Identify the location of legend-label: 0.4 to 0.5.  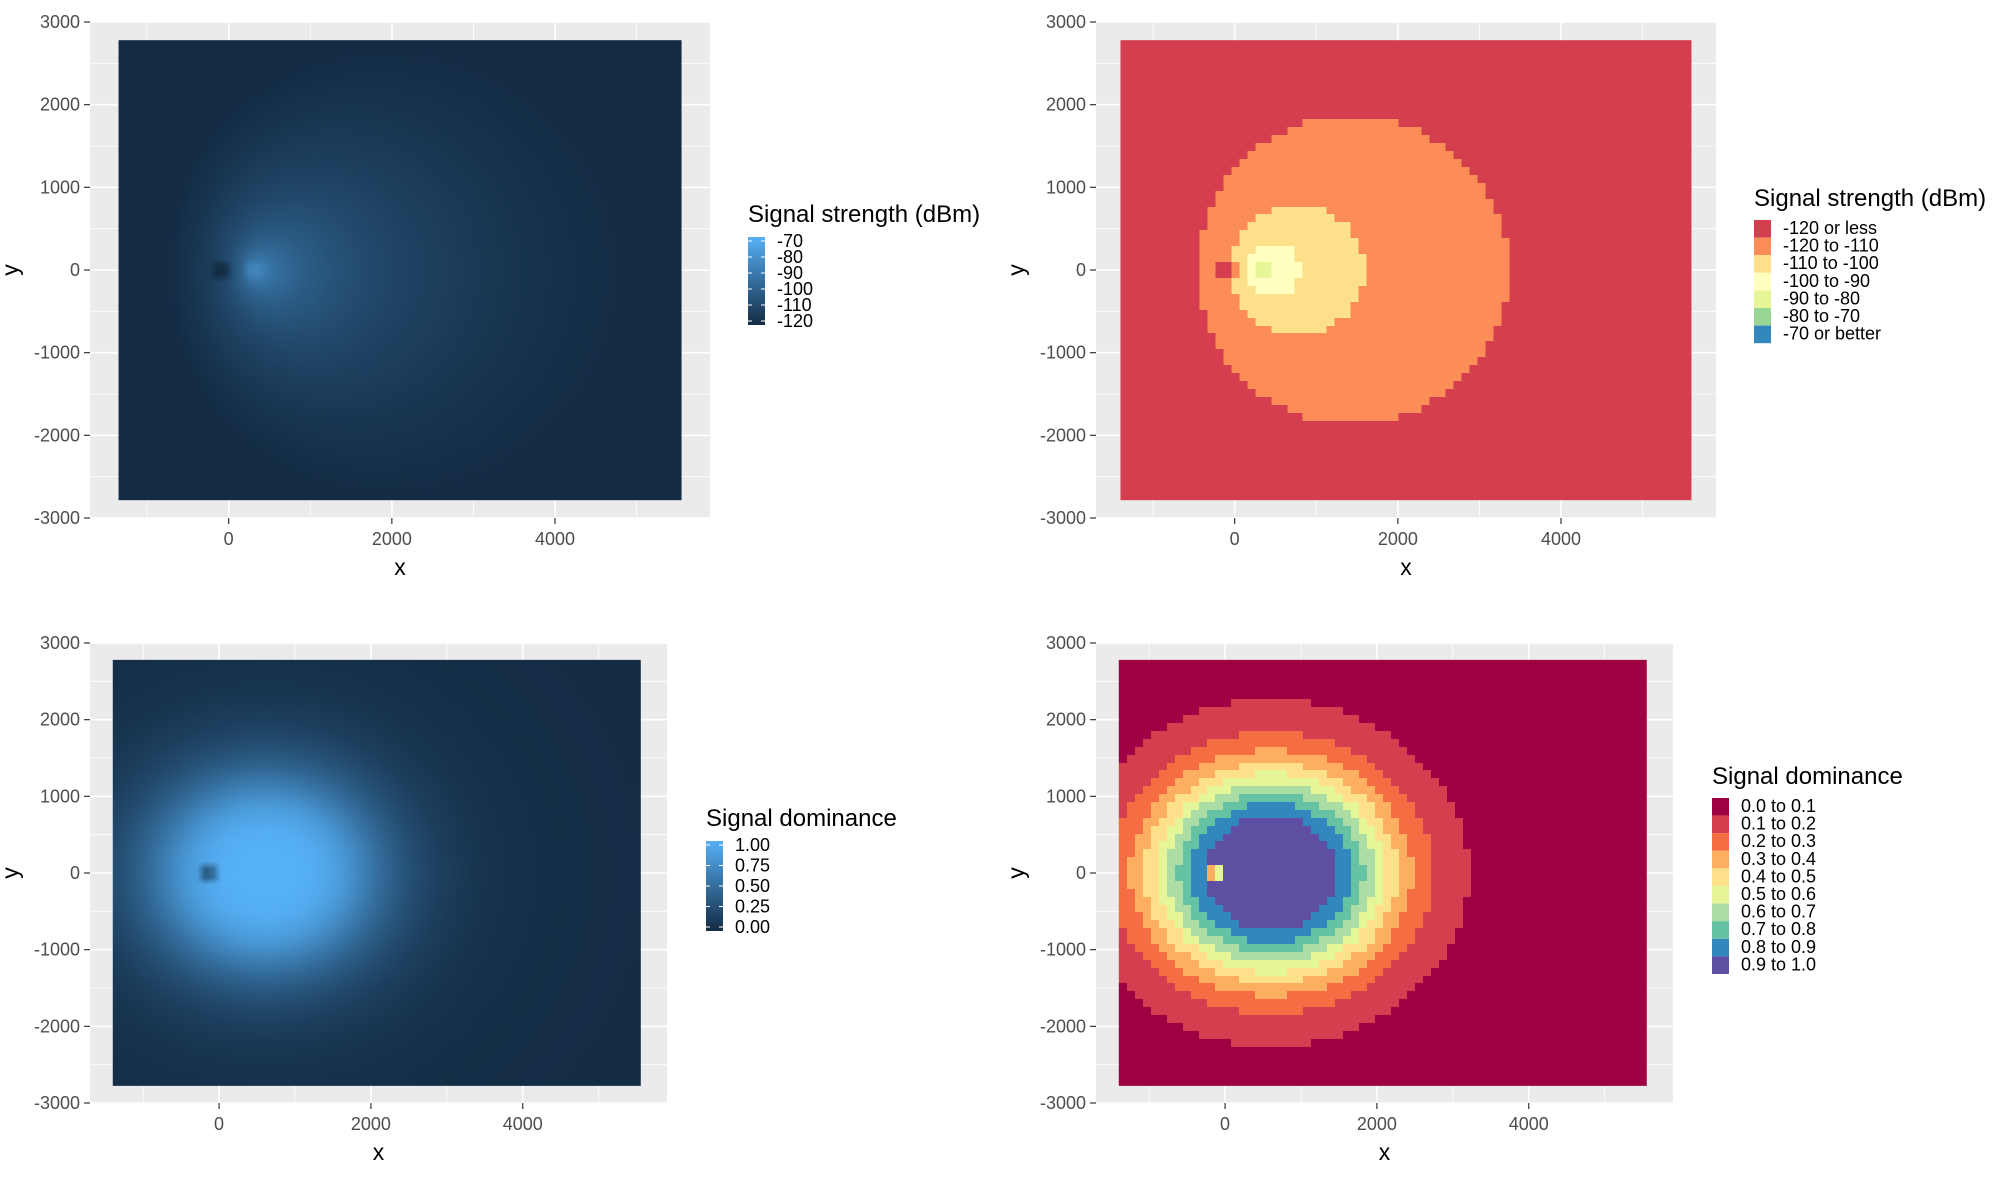
(1778, 876).